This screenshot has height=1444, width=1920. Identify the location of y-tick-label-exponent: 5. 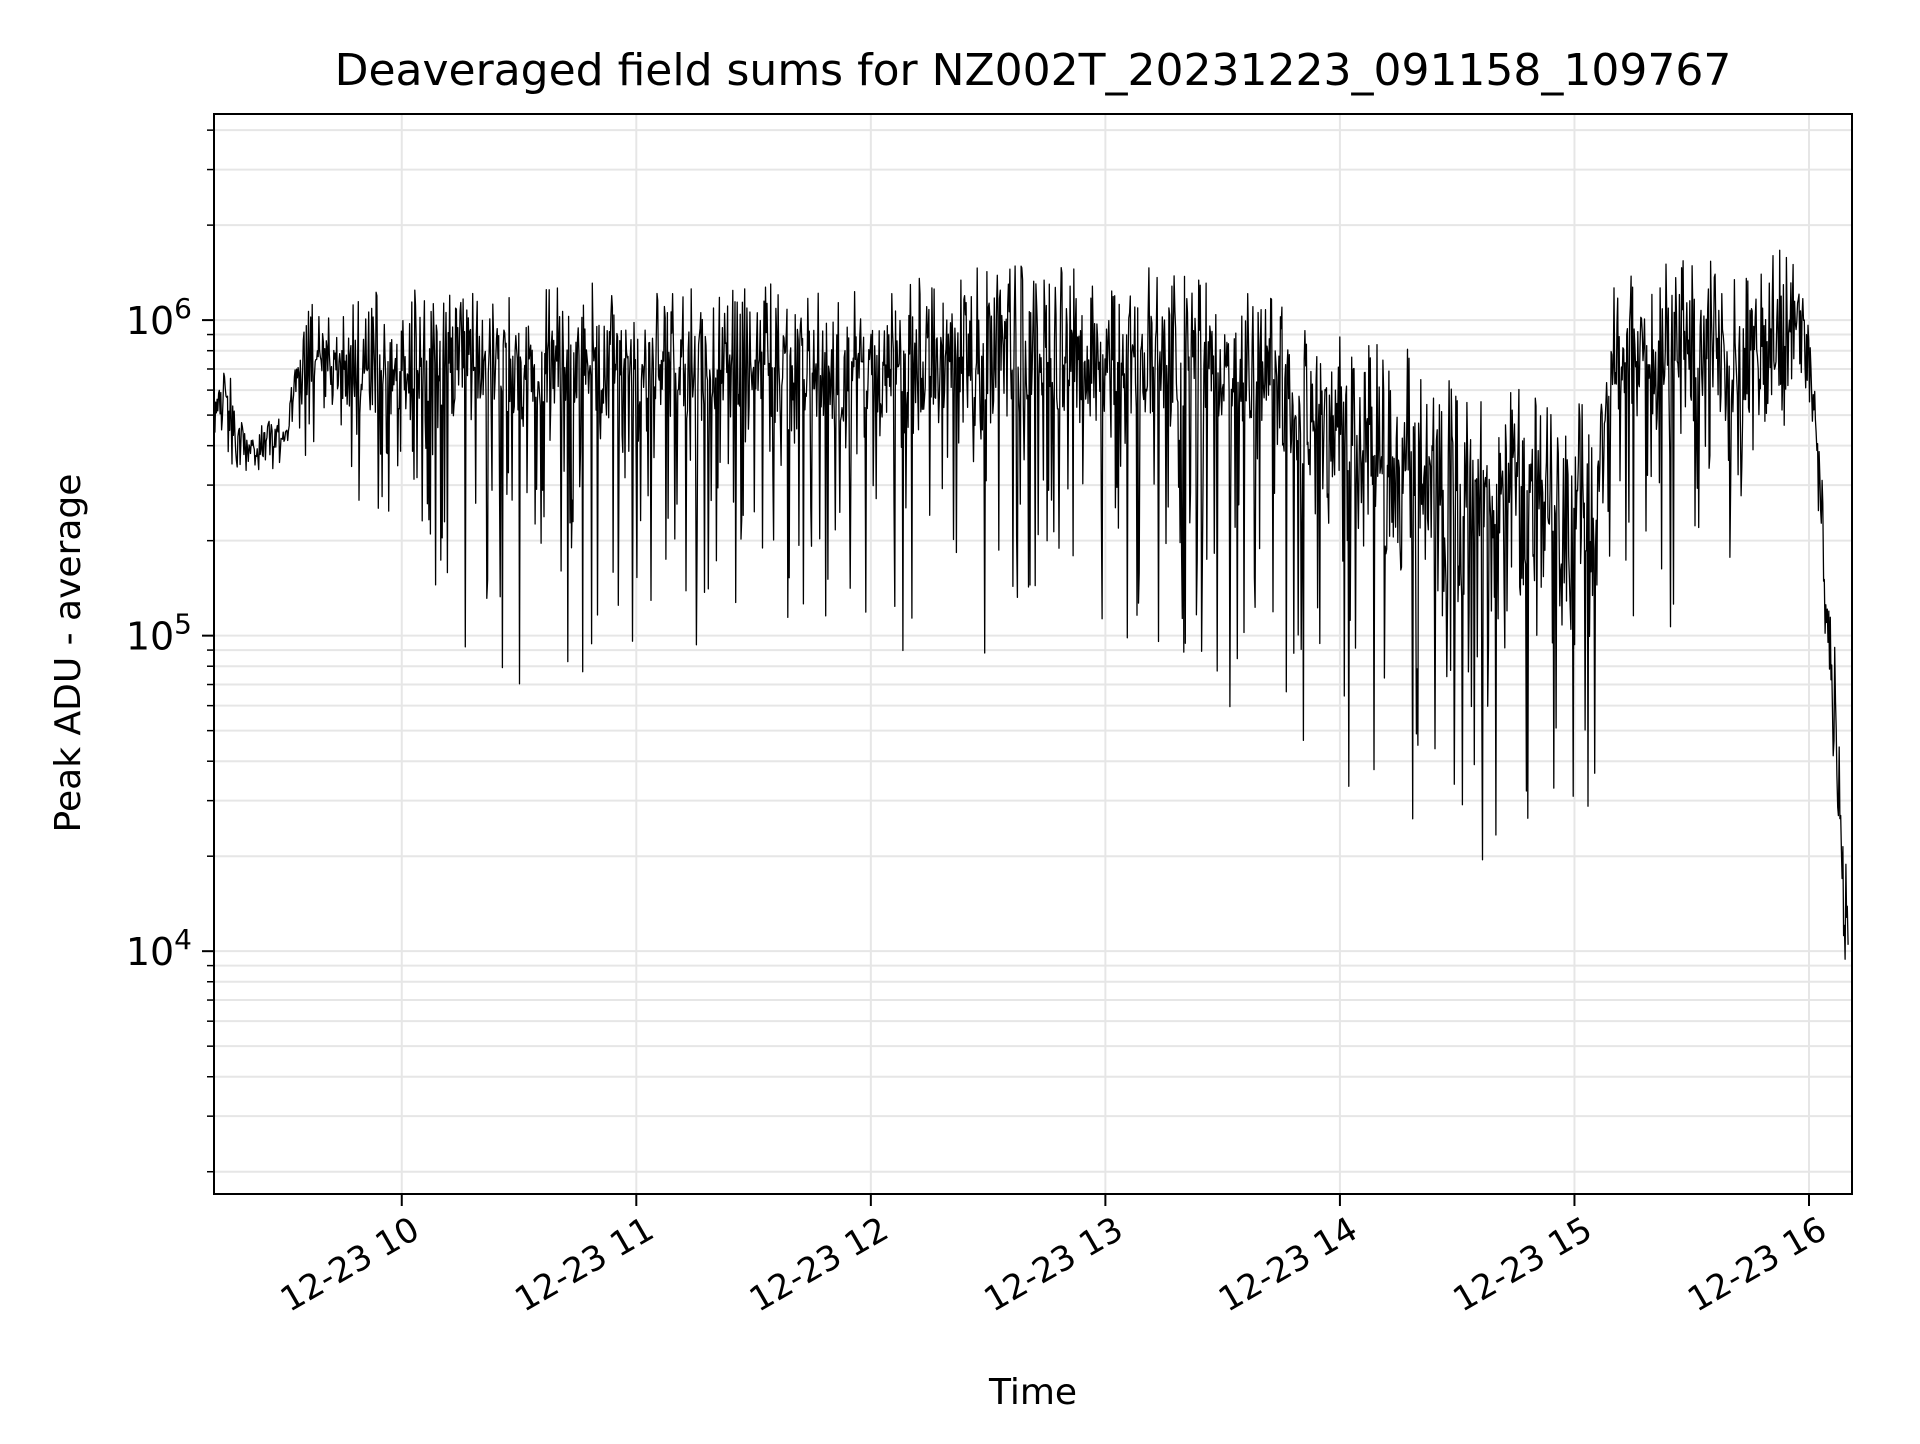
(183, 624).